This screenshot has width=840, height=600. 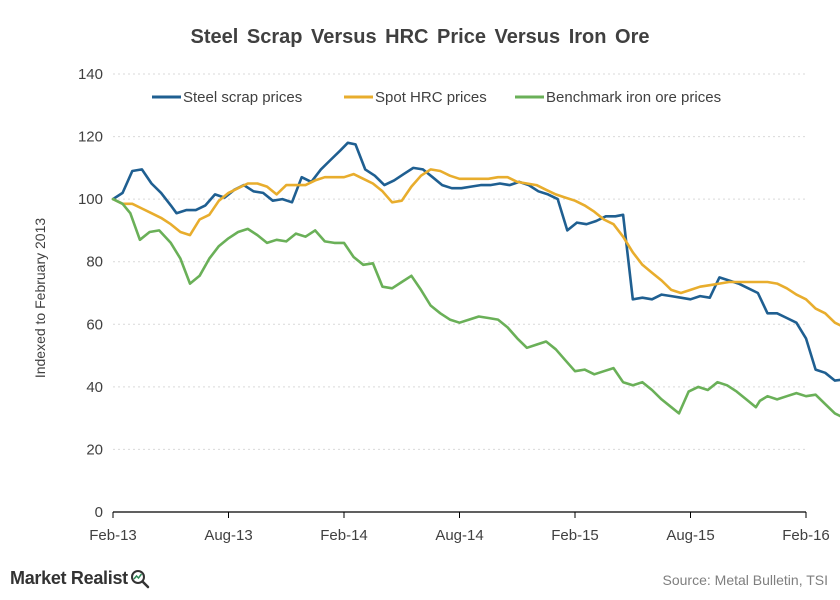 I want to click on y-axis-label: Indexed to February 2013, so click(x=40, y=298).